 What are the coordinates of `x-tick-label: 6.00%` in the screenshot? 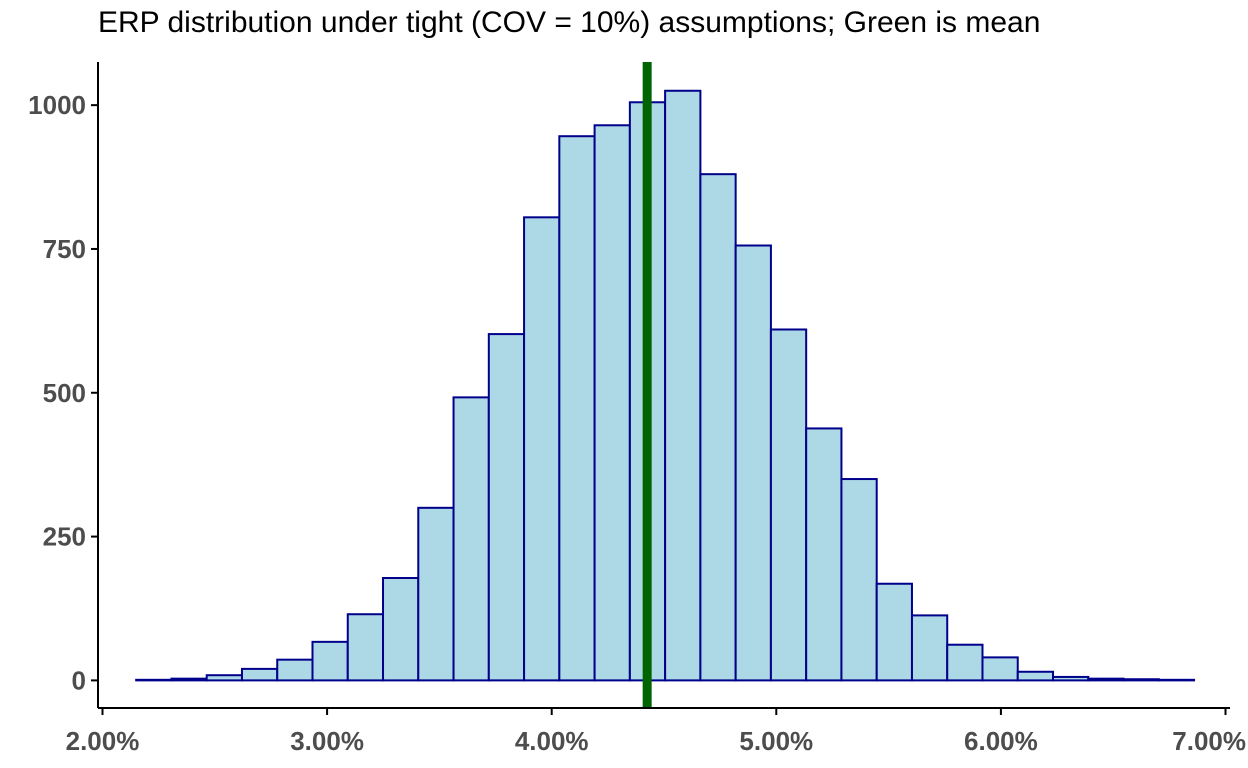 It's located at (1001, 741).